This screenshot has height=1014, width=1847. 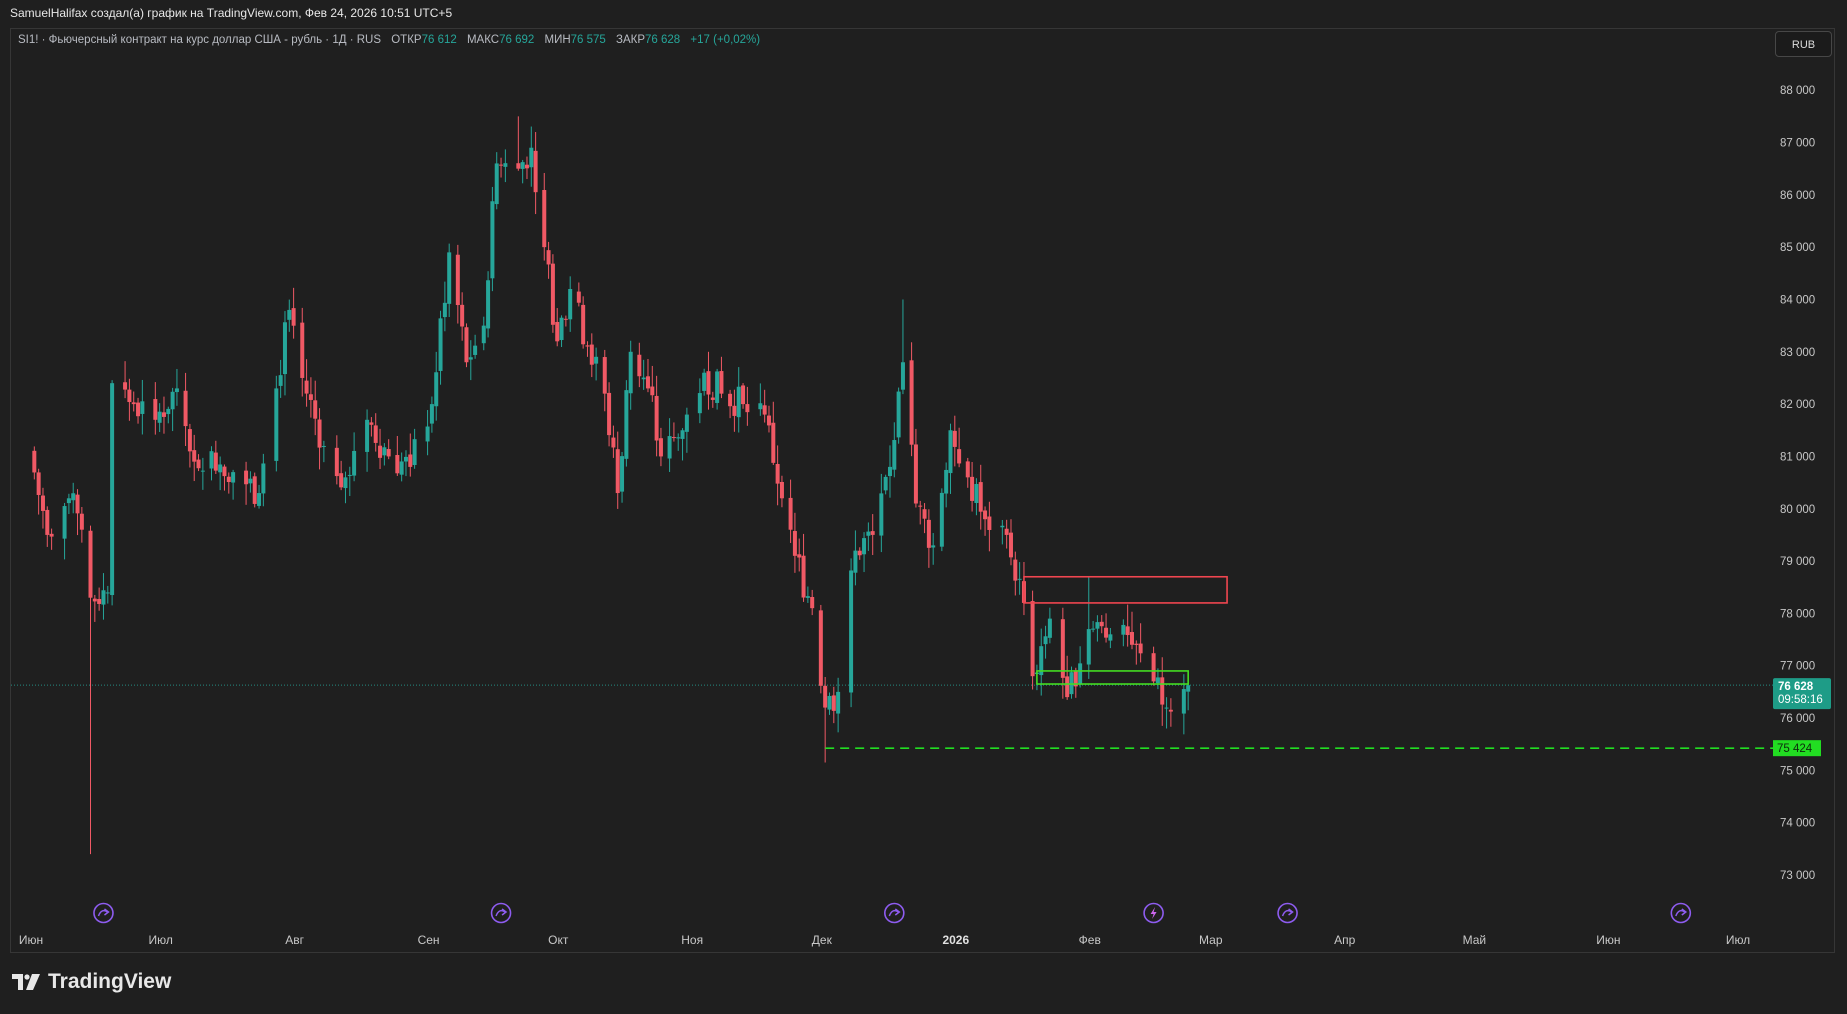 What do you see at coordinates (822, 940) in the screenshot?
I see `x-tick-label: Дек` at bounding box center [822, 940].